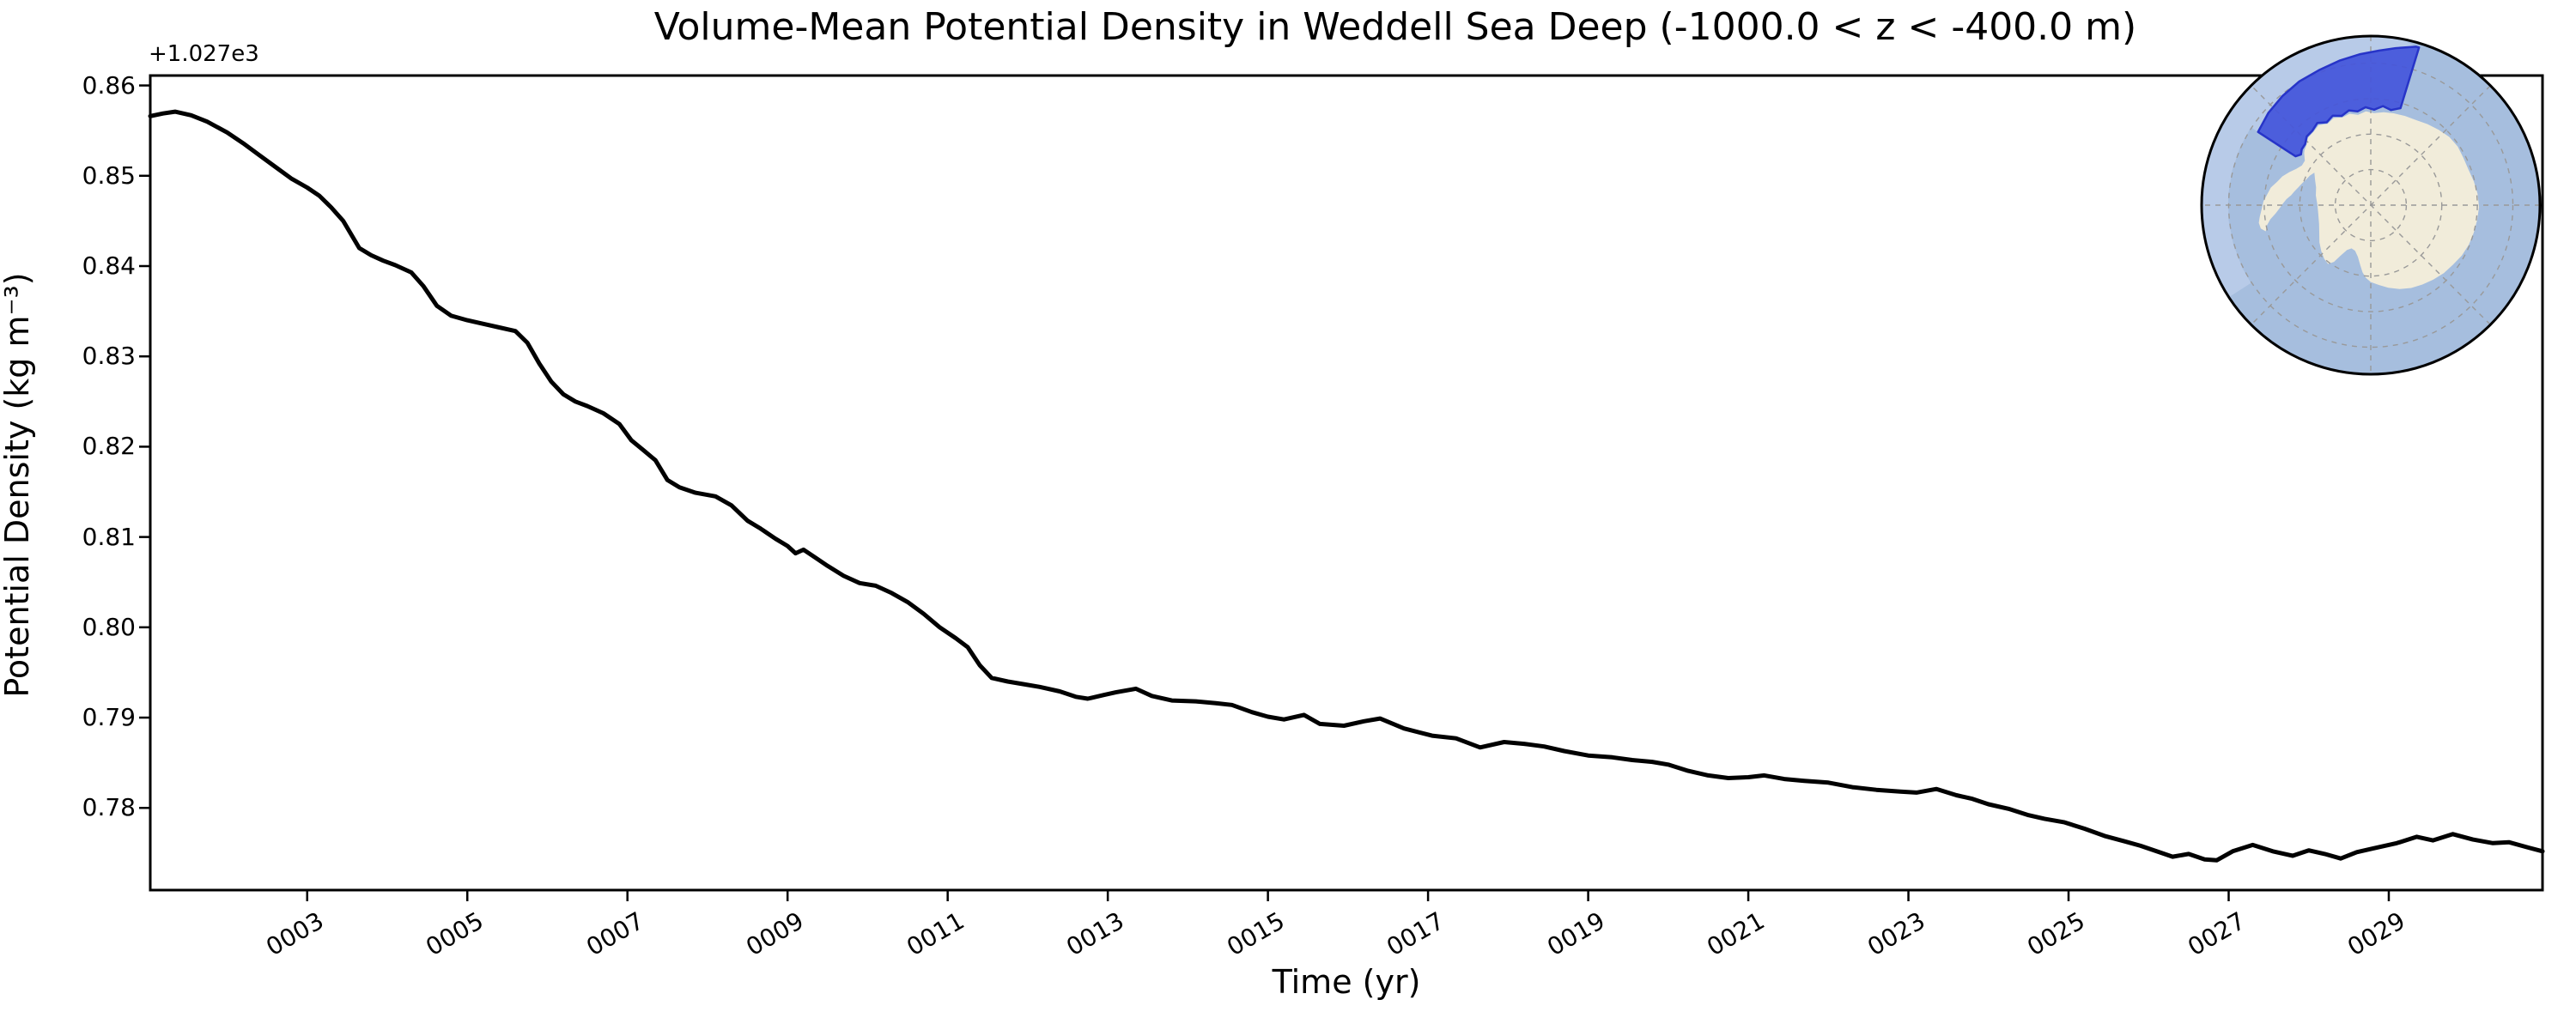 Image resolution: width=2576 pixels, height=1030 pixels. I want to click on graticule-parallel, so click(2371, 205).